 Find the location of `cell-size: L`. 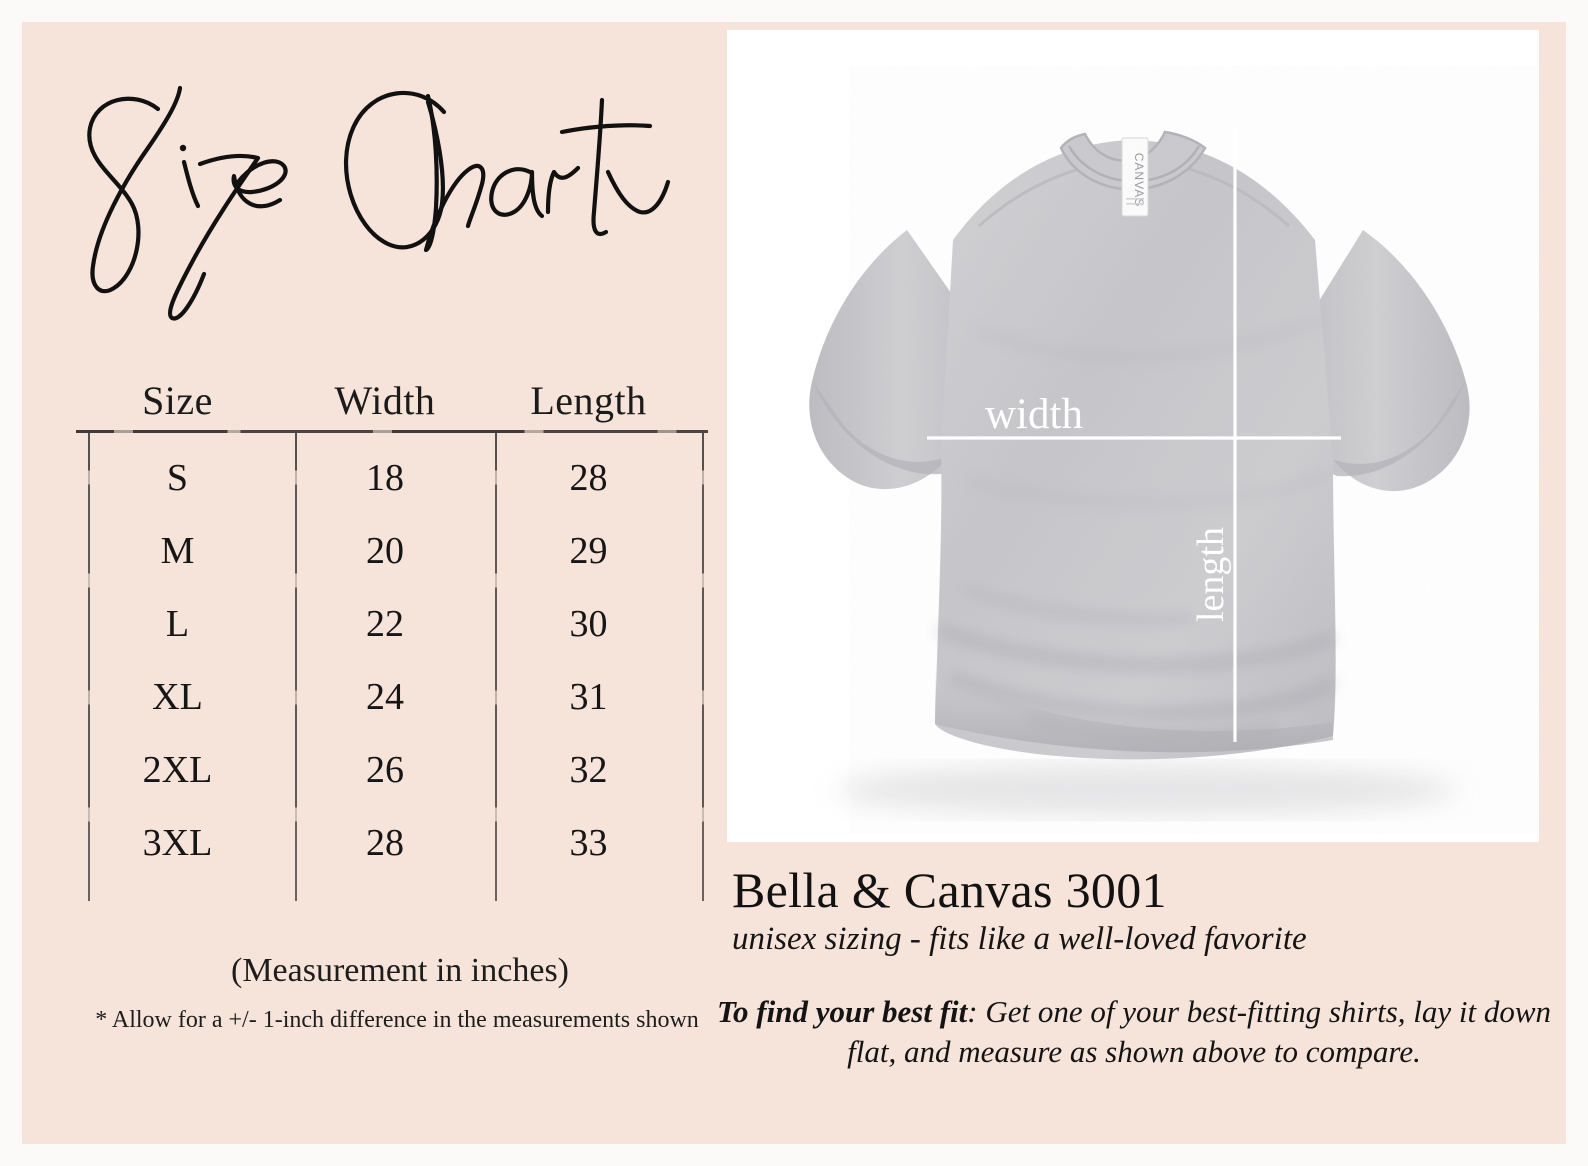

cell-size: L is located at coordinates (177, 623).